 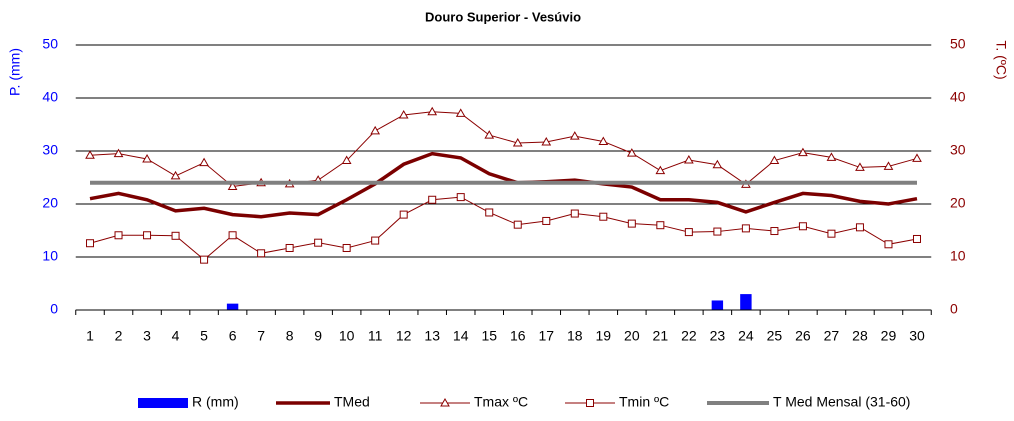 What do you see at coordinates (375, 336) in the screenshot?
I see `x-tick-label: 11` at bounding box center [375, 336].